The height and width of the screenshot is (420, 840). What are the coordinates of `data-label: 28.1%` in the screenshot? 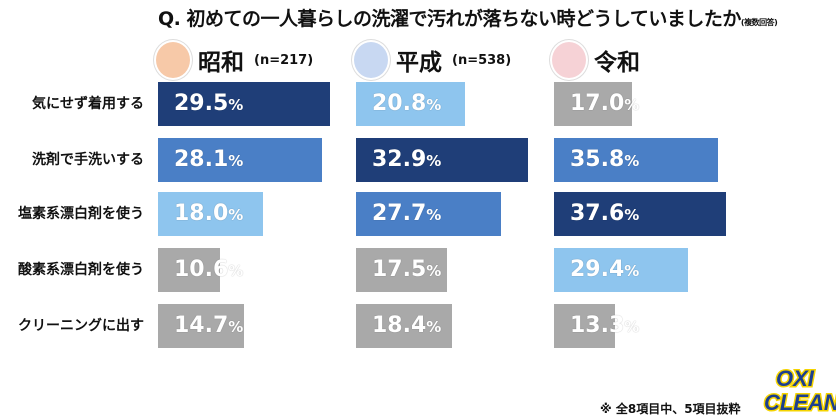 It's located at (209, 159).